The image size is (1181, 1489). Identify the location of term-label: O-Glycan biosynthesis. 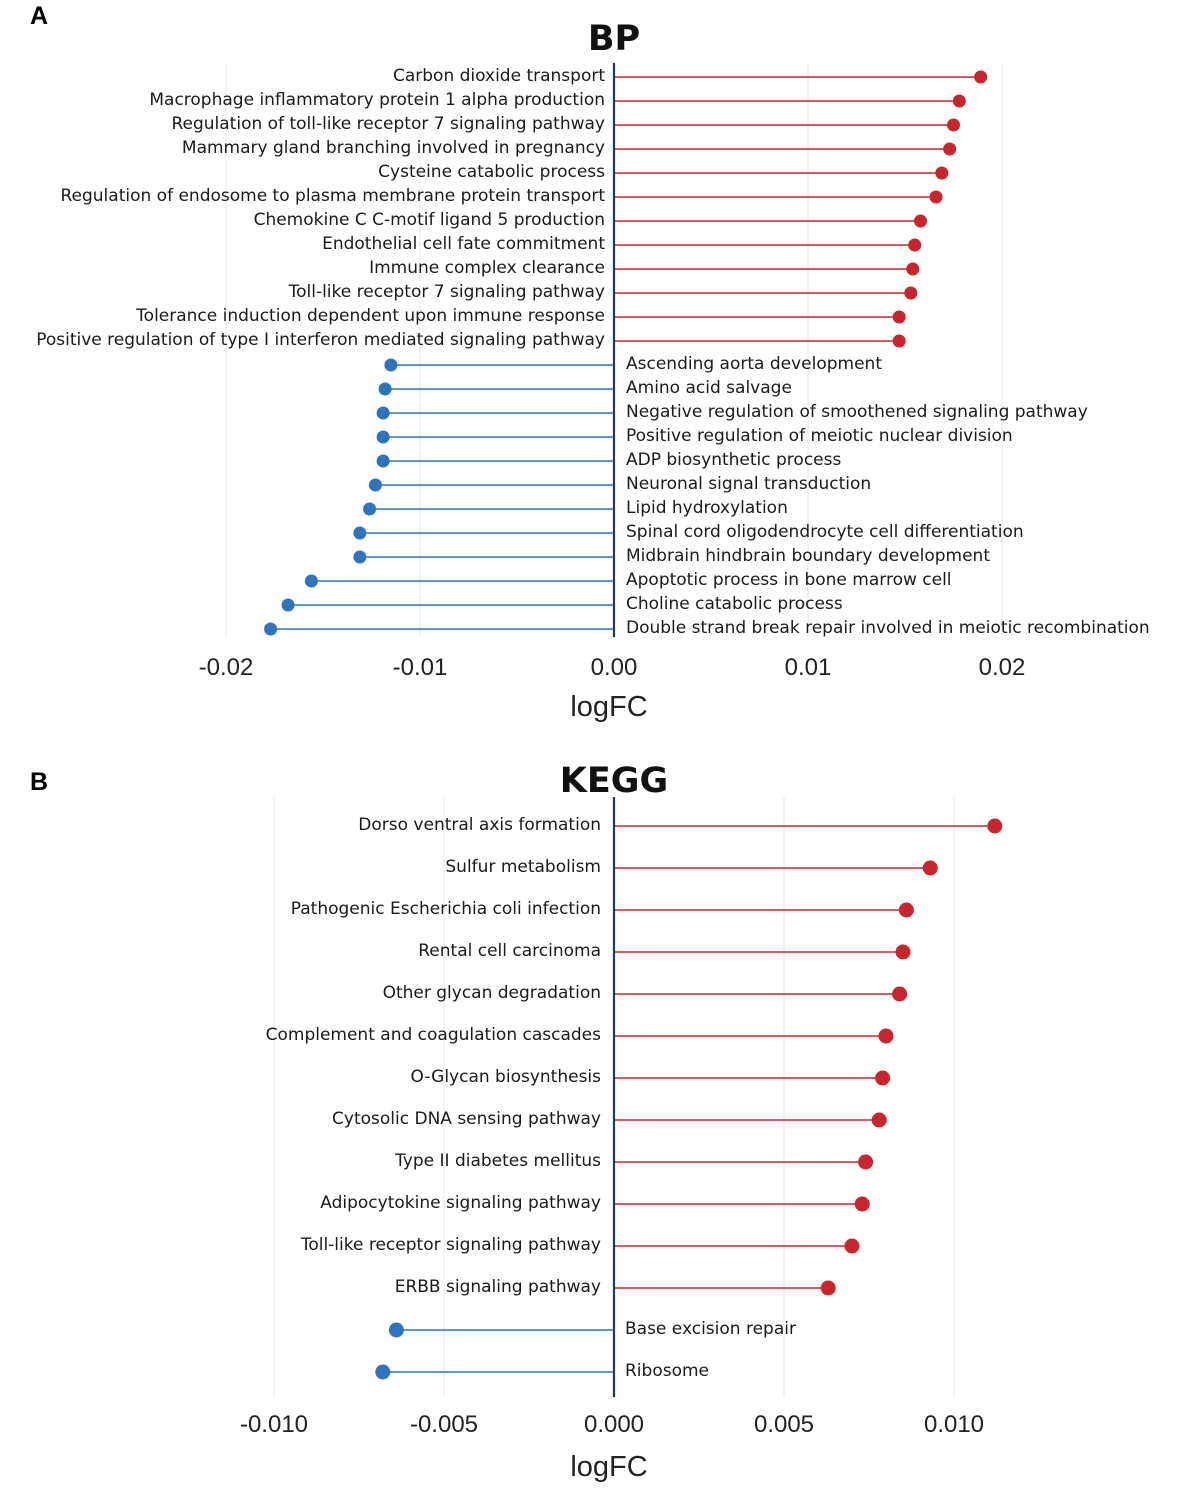
(506, 1077).